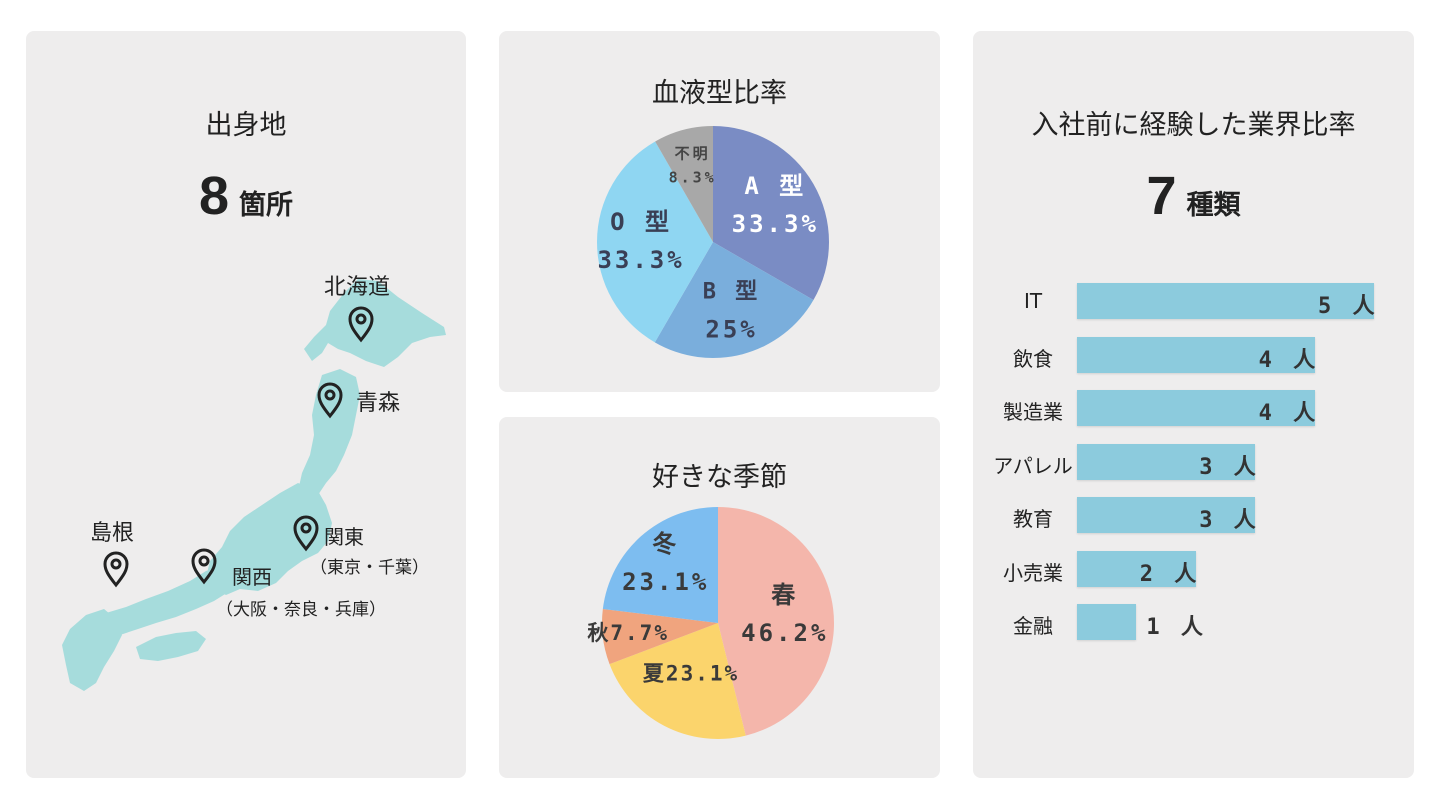 Image resolution: width=1440 pixels, height=810 pixels. I want to click on pin-icon-hokkaido, so click(361, 324).